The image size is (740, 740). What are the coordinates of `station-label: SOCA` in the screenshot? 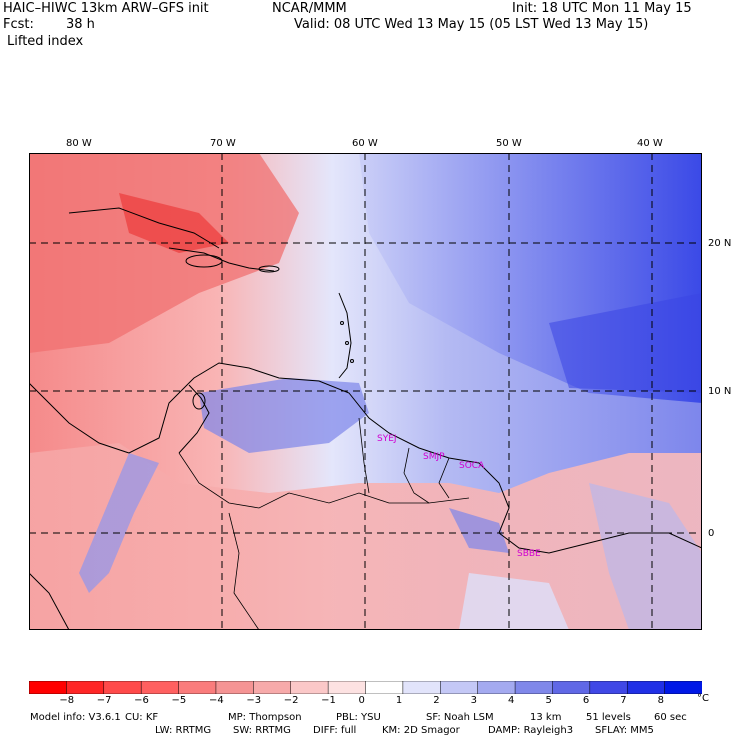 It's located at (472, 466).